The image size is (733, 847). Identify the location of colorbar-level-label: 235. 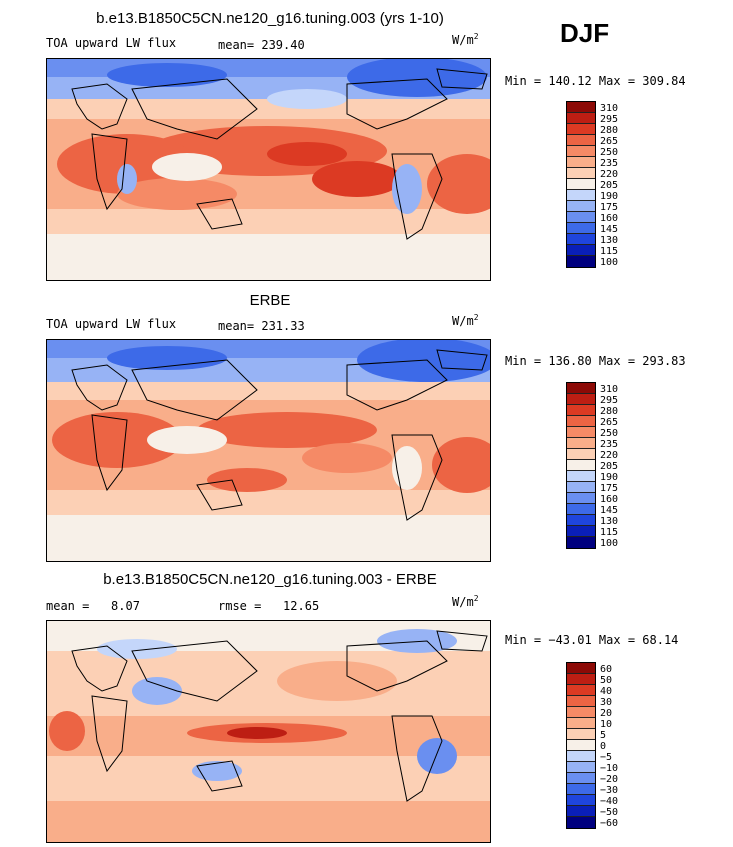
(609, 444).